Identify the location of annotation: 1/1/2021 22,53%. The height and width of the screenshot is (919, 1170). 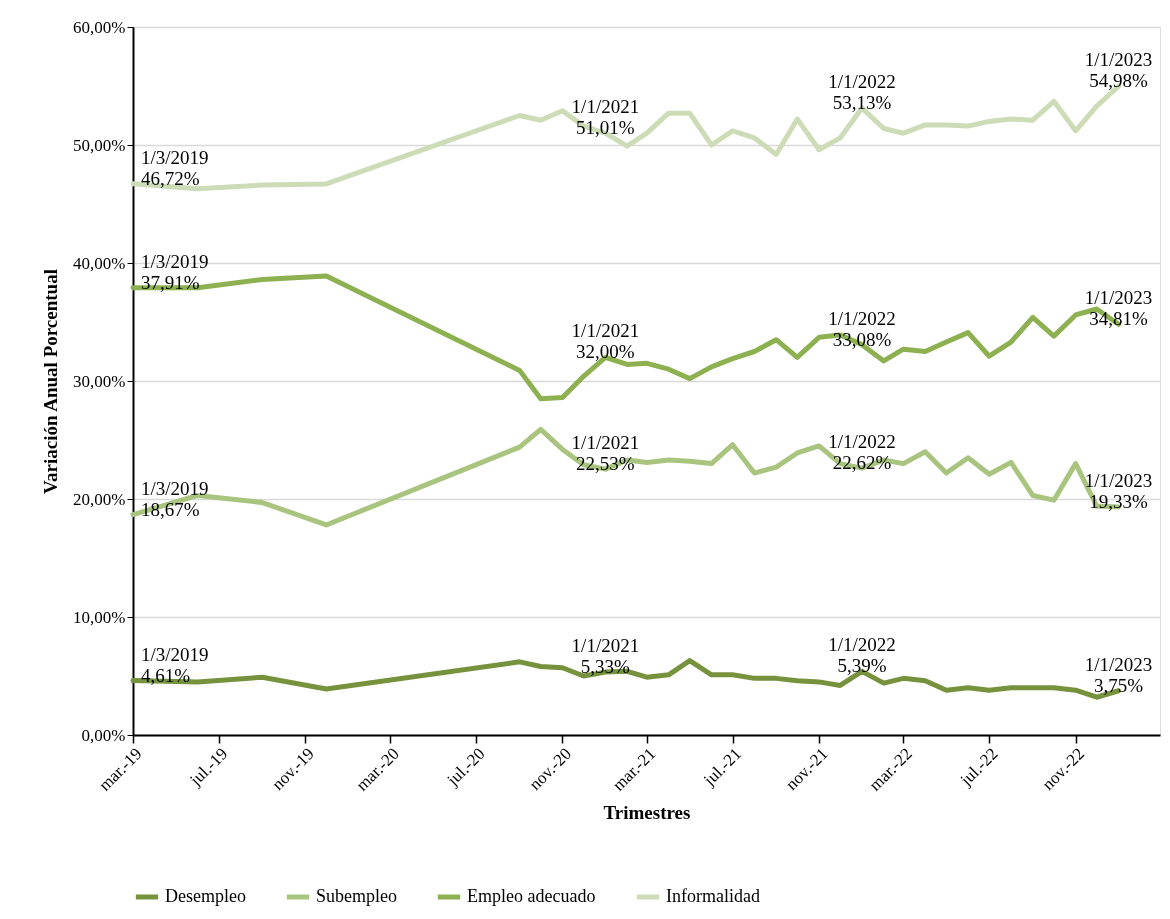
(605, 453).